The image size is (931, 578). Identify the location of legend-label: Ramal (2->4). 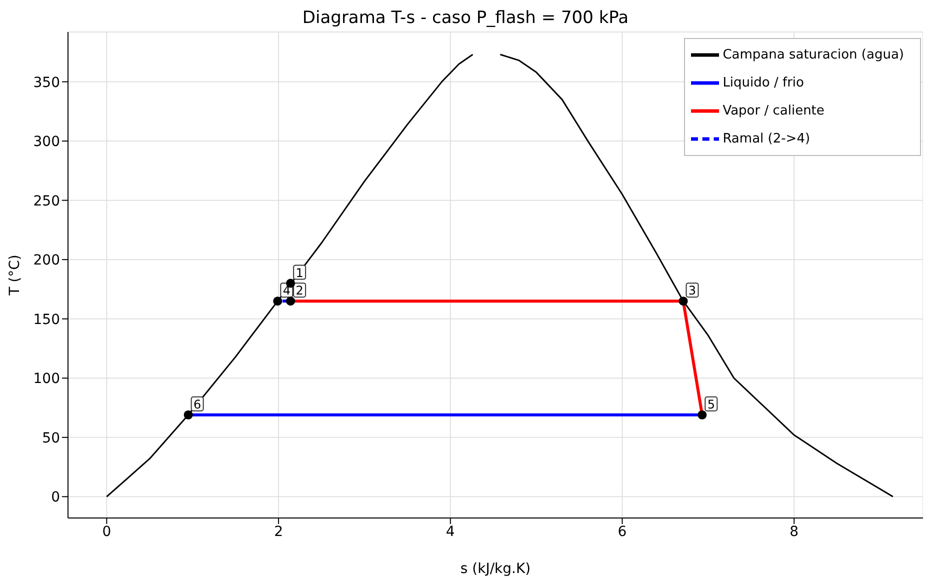
(766, 139).